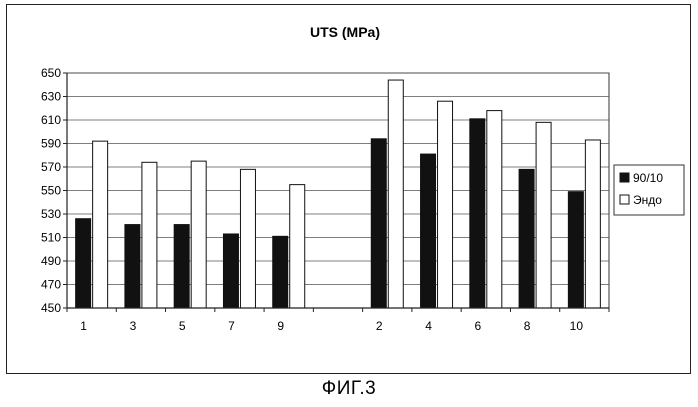 The image size is (698, 407). I want to click on y-tick-label: 530, so click(51, 214).